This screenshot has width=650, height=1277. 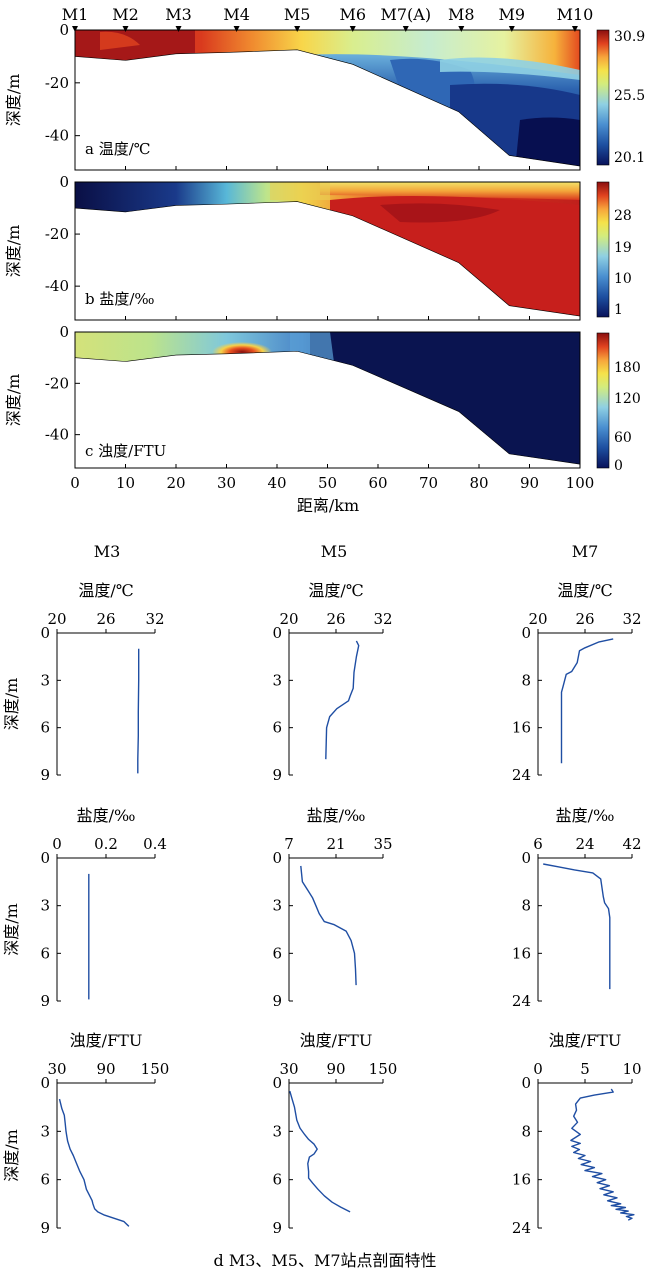 What do you see at coordinates (584, 844) in the screenshot?
I see `x-tick-label: 24` at bounding box center [584, 844].